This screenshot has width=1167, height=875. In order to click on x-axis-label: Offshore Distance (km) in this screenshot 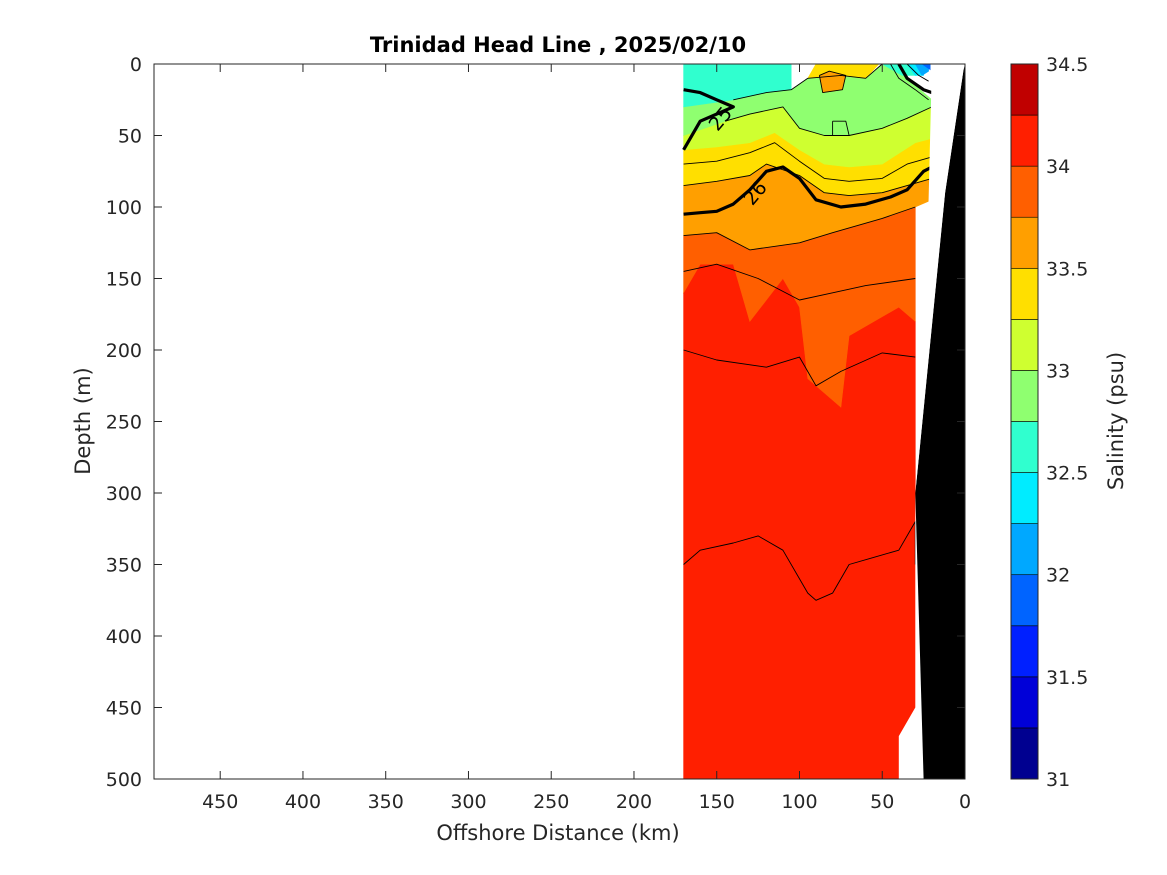, I will do `click(557, 833)`.